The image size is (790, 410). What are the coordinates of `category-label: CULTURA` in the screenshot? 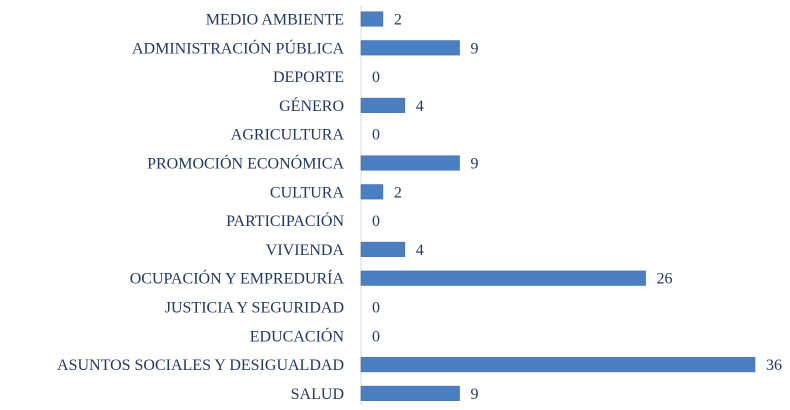 It's located at (307, 192).